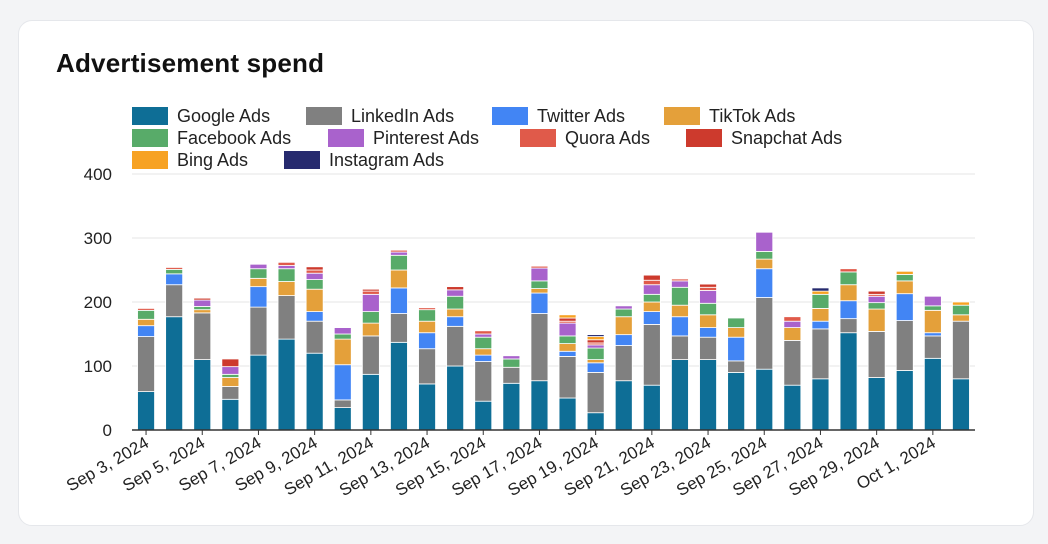  What do you see at coordinates (752, 116) in the screenshot?
I see `legend-label: TikTok Ads` at bounding box center [752, 116].